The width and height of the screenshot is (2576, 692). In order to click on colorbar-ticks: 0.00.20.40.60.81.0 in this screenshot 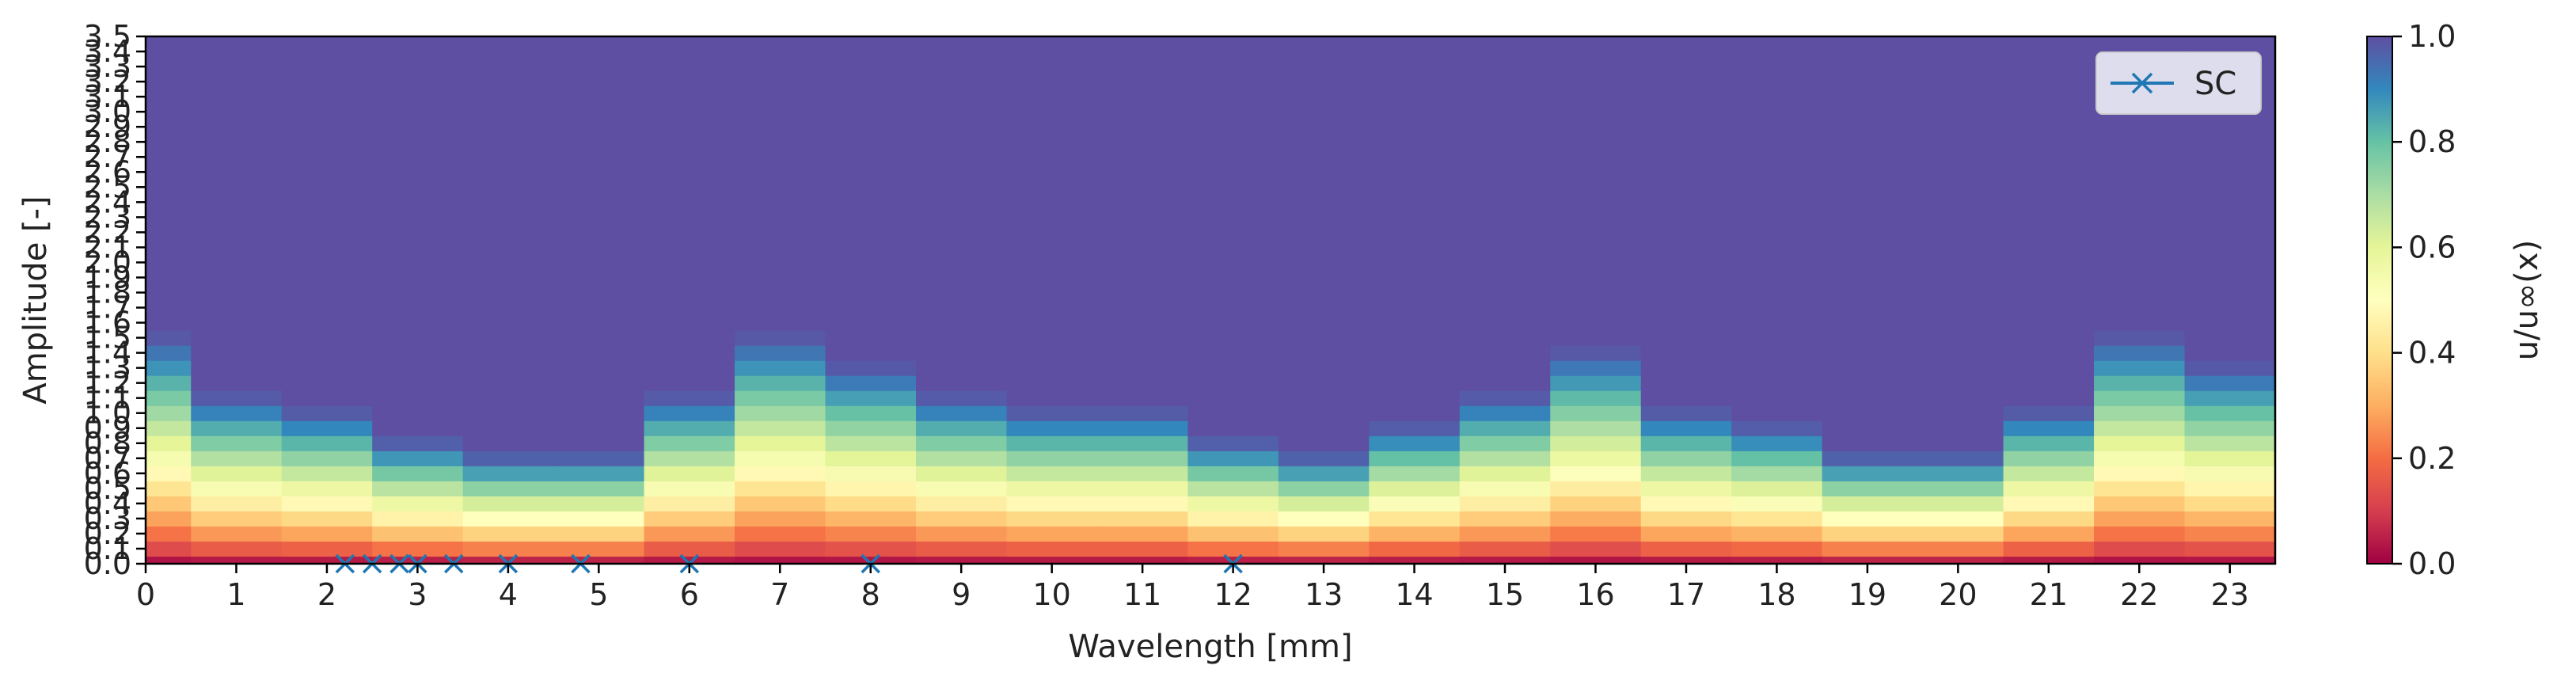, I will do `click(2424, 300)`.